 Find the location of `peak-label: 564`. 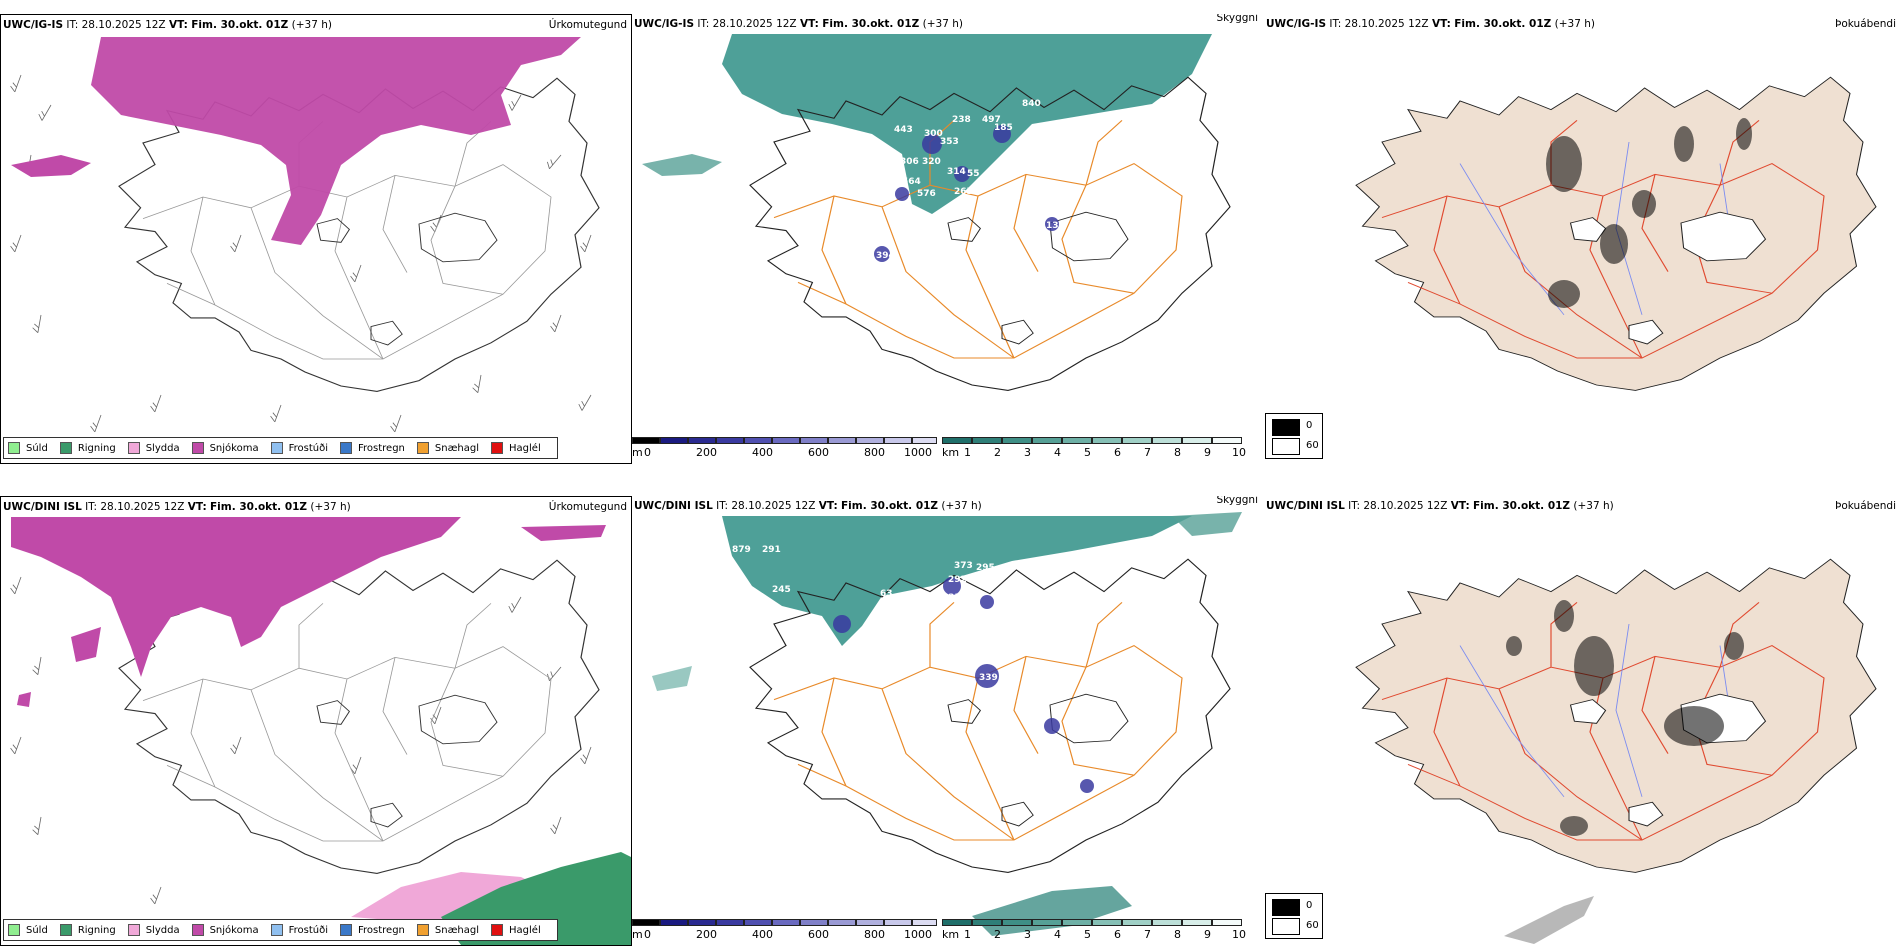

peak-label: 564 is located at coordinates (911, 182).